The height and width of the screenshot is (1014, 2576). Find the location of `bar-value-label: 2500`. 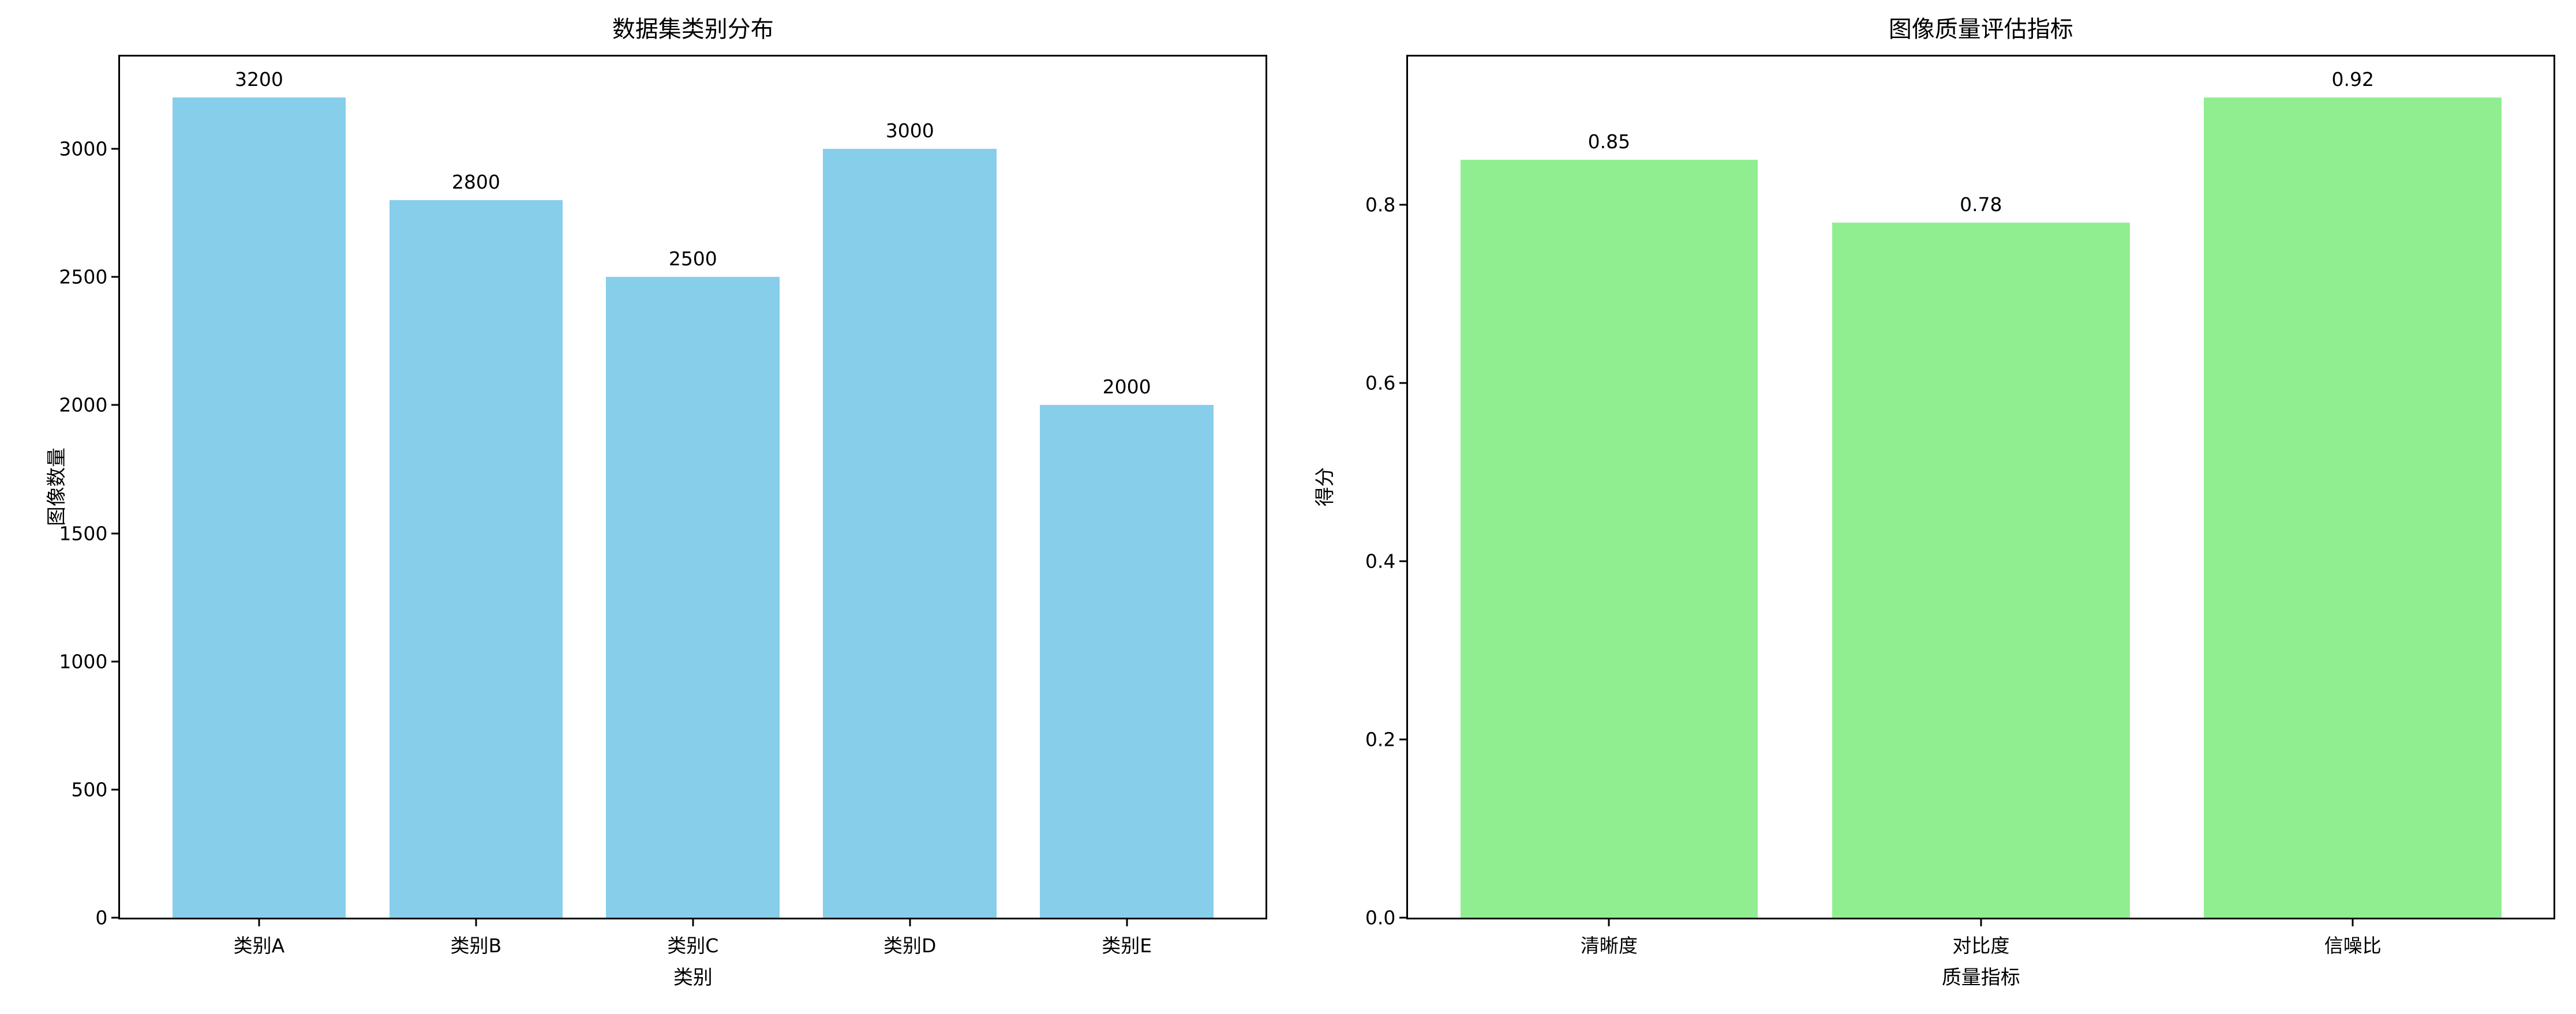

bar-value-label: 2500 is located at coordinates (692, 259).